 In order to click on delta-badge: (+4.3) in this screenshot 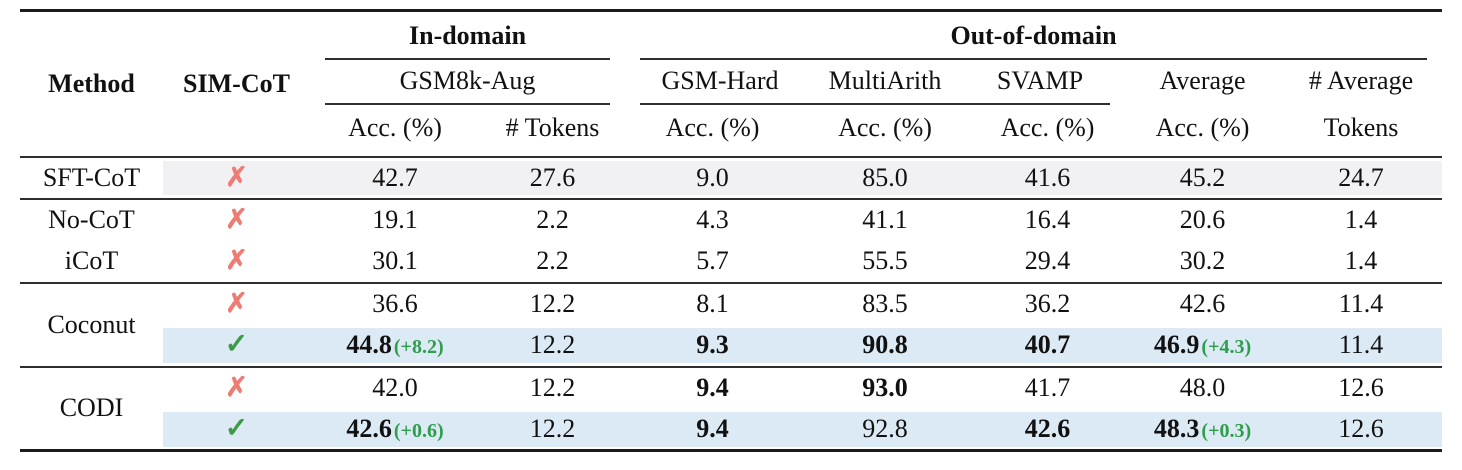, I will do `click(1226, 347)`.